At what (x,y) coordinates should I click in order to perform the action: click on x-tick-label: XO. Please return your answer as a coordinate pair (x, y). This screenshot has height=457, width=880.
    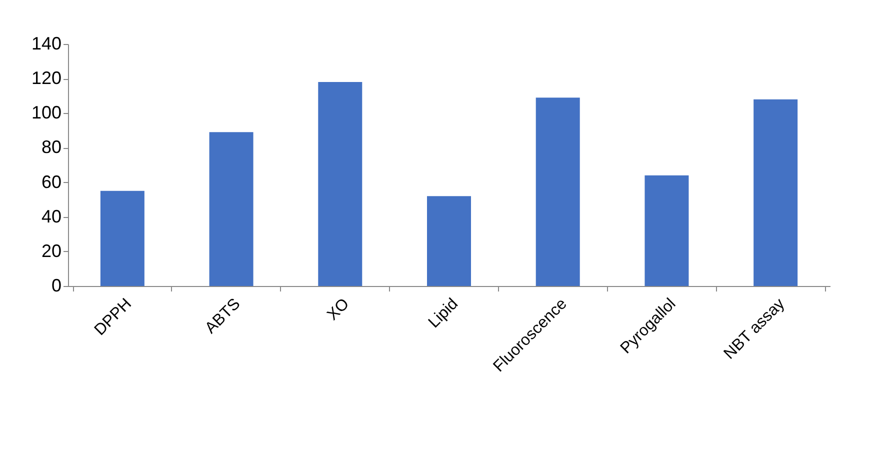
    Looking at the image, I should click on (338, 310).